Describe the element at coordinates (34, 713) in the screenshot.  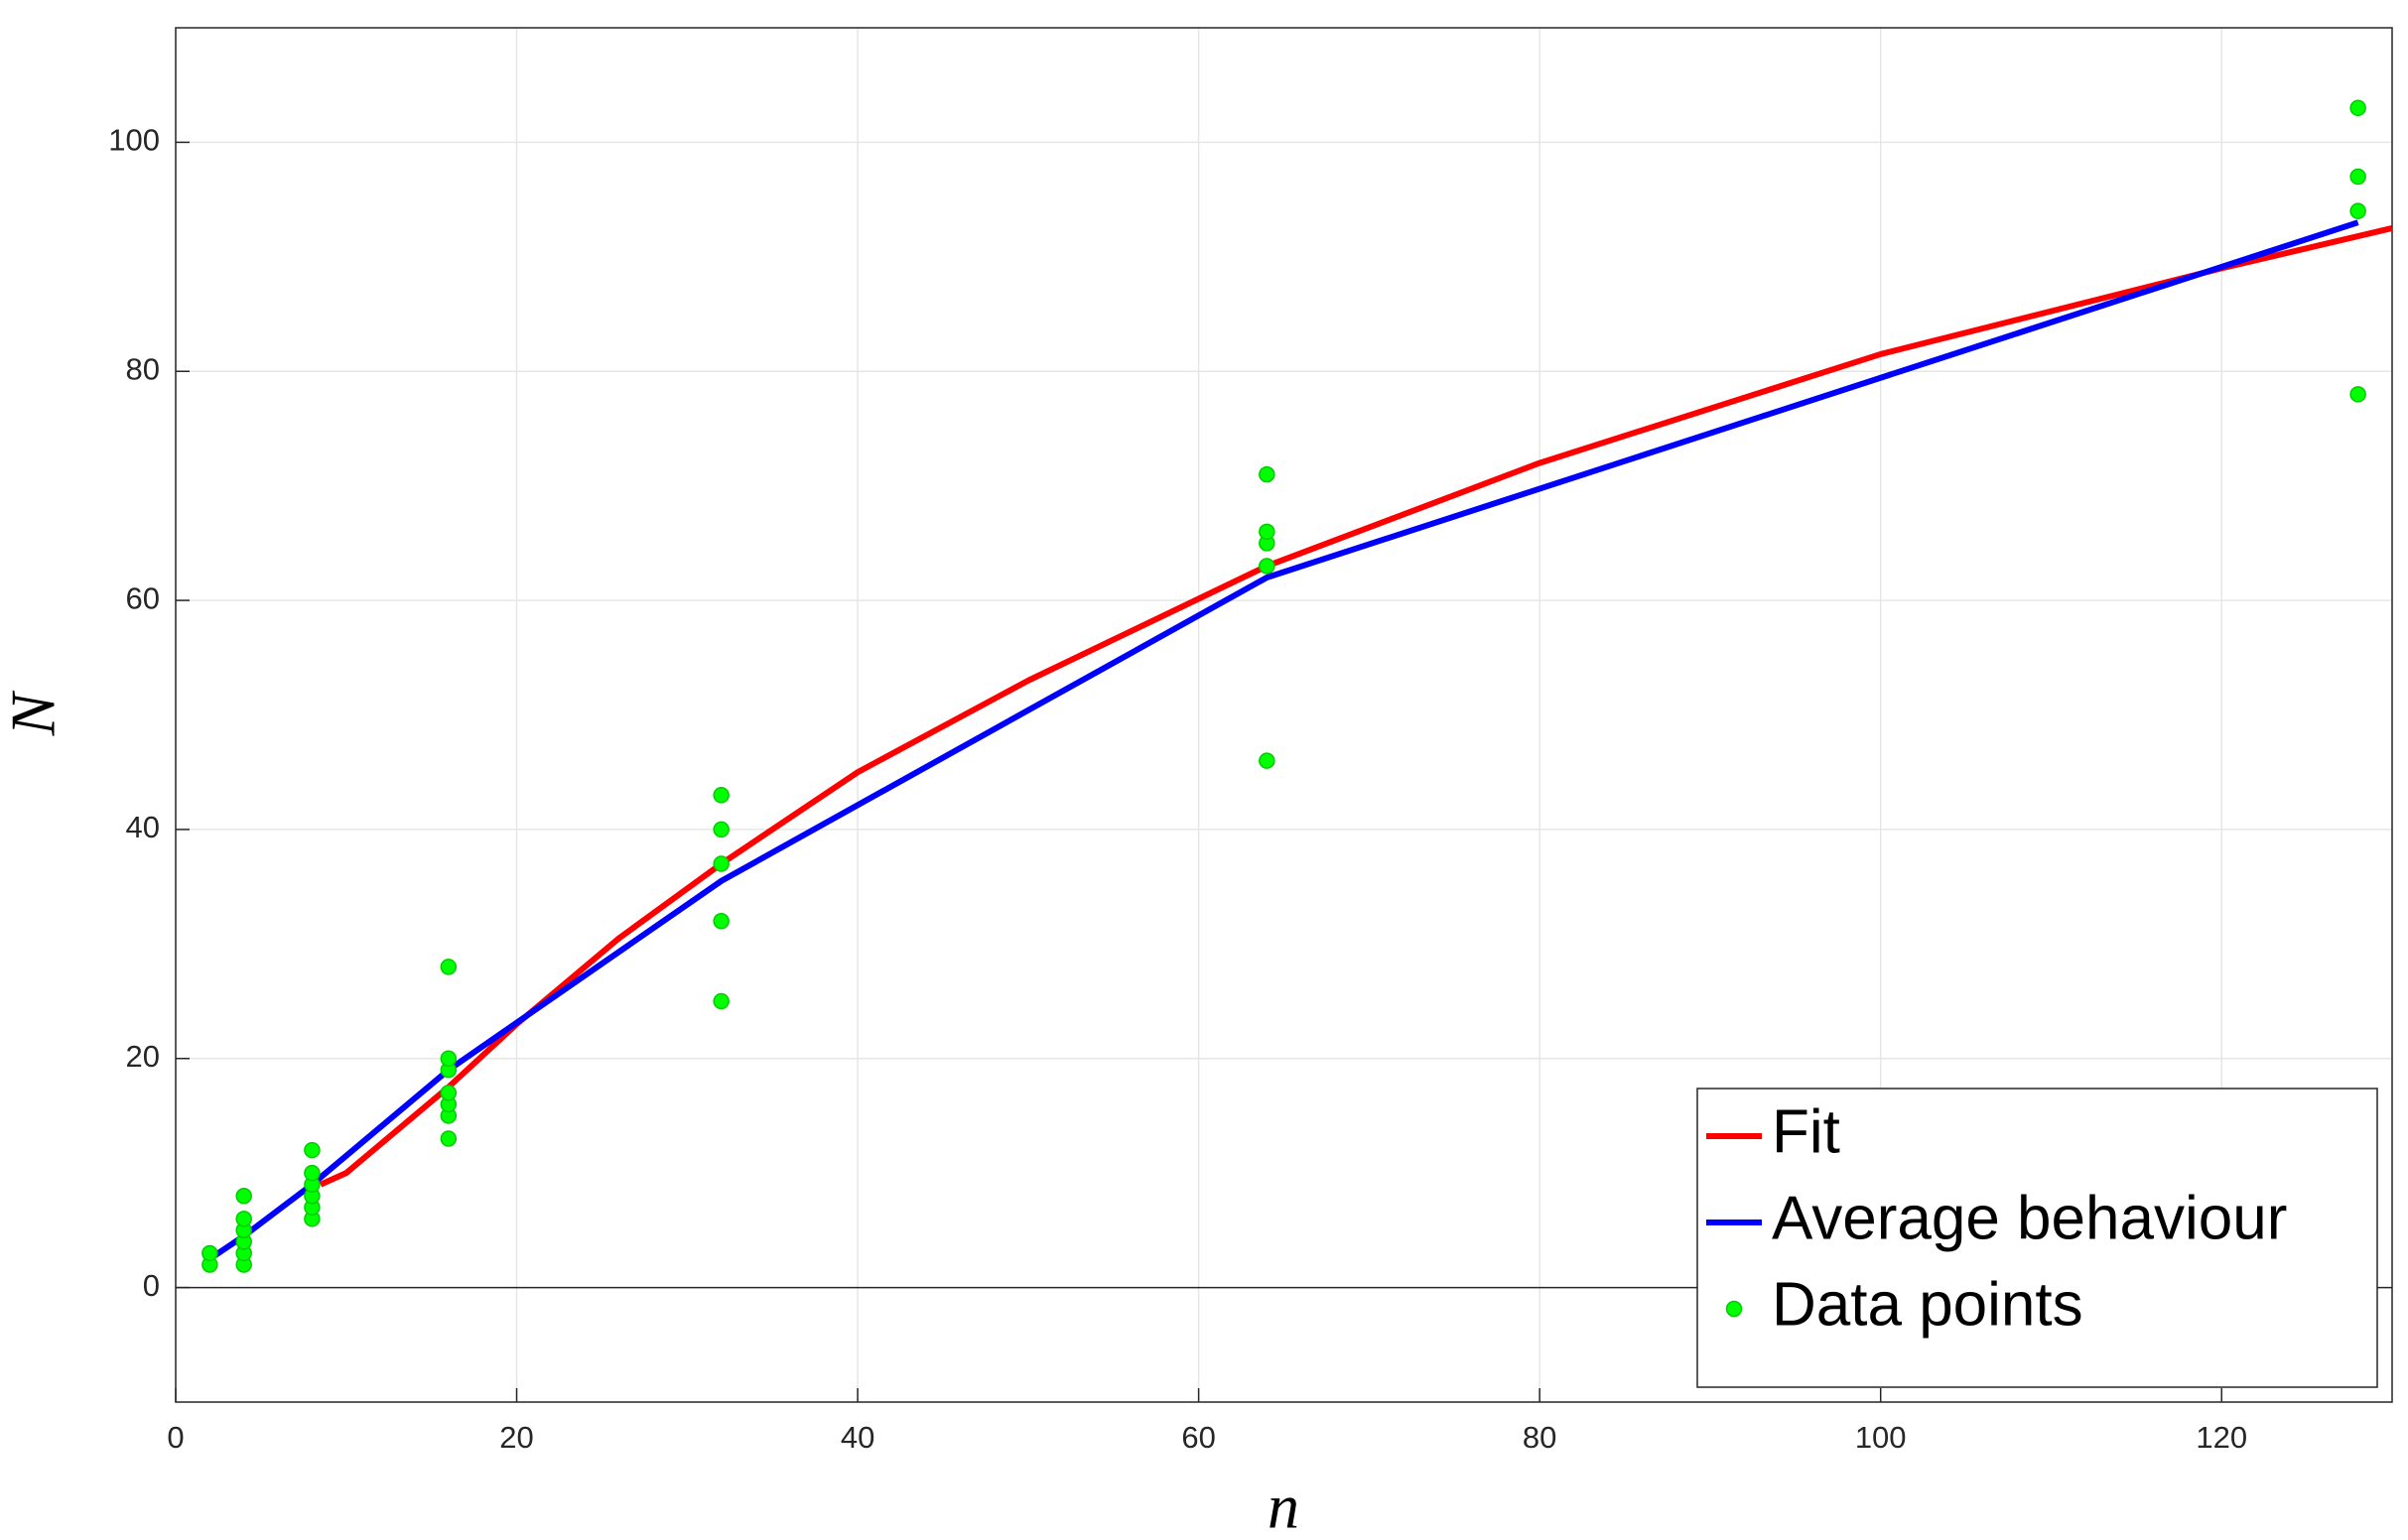
I see `y-axis-label: N` at that location.